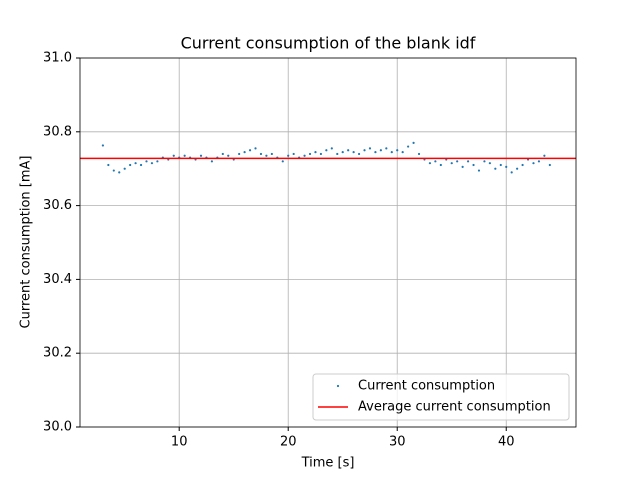 Image resolution: width=640 pixels, height=480 pixels. Describe the element at coordinates (57, 58) in the screenshot. I see `y-tick-label: 31.0` at that location.